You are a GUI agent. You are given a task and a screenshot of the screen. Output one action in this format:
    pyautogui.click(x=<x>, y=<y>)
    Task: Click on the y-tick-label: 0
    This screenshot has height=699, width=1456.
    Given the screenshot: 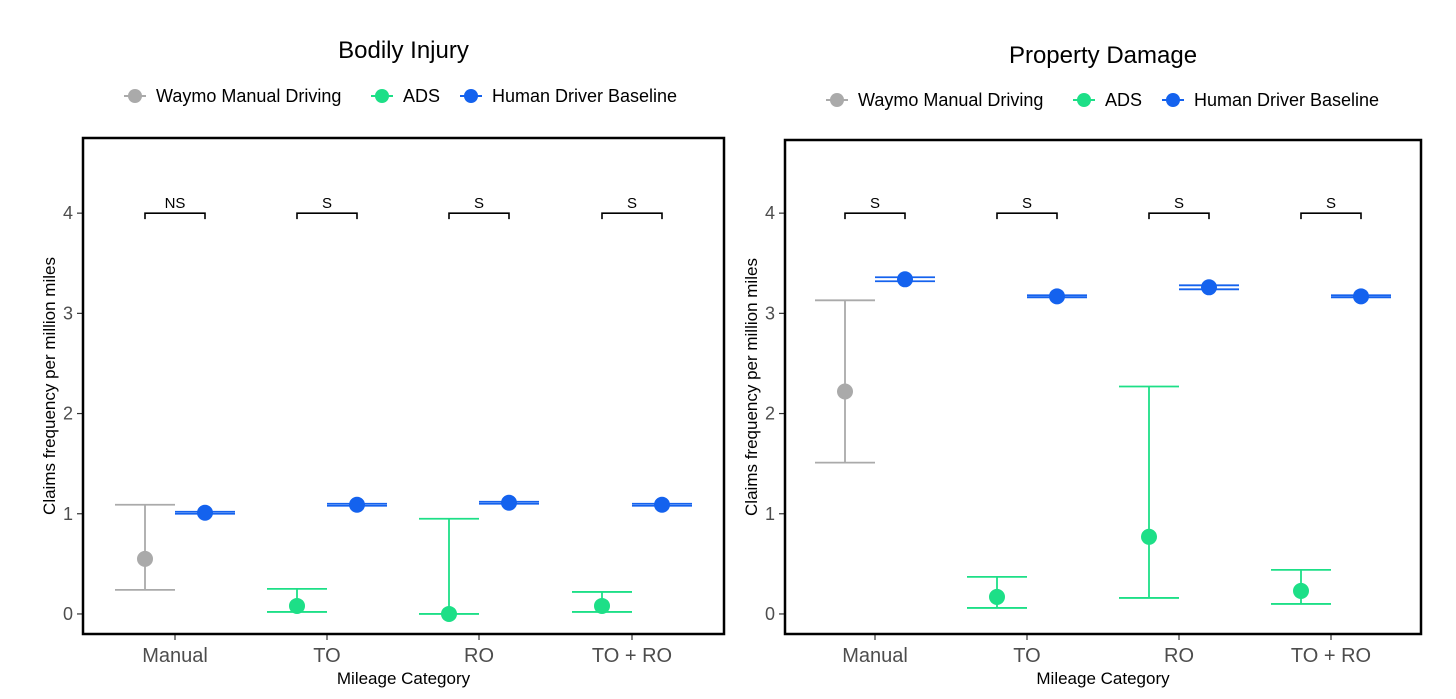 What is the action you would take?
    pyautogui.click(x=770, y=614)
    